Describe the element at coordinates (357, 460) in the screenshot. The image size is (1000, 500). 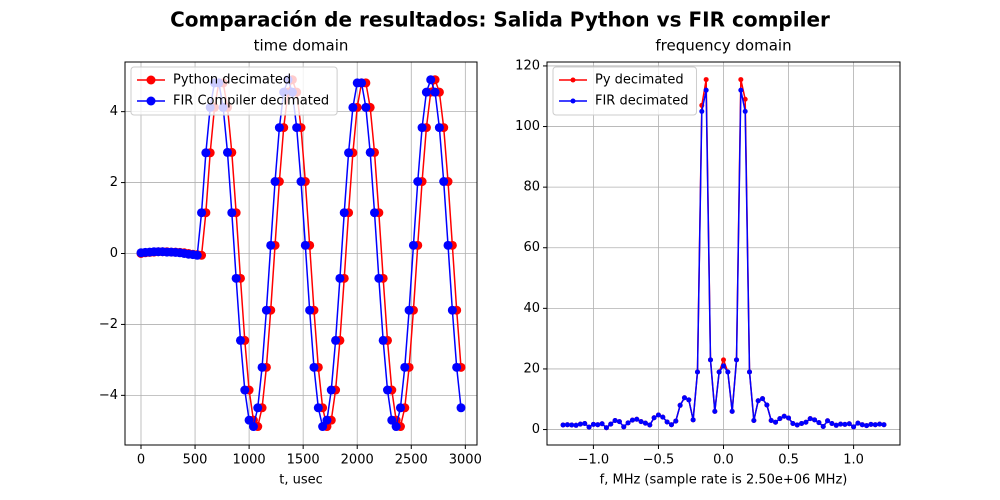
I see `x-tick-label: 2000` at that location.